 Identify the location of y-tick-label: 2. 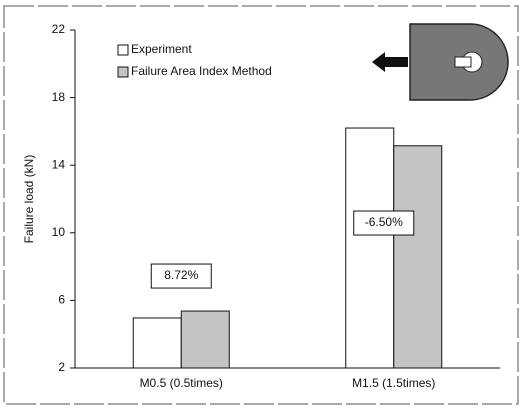
(61, 367).